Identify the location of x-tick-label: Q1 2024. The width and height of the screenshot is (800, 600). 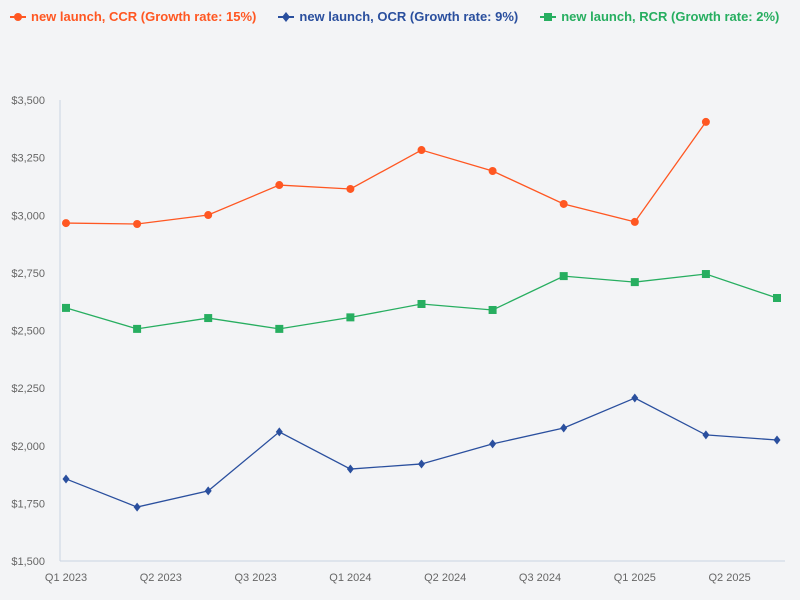
(350, 578).